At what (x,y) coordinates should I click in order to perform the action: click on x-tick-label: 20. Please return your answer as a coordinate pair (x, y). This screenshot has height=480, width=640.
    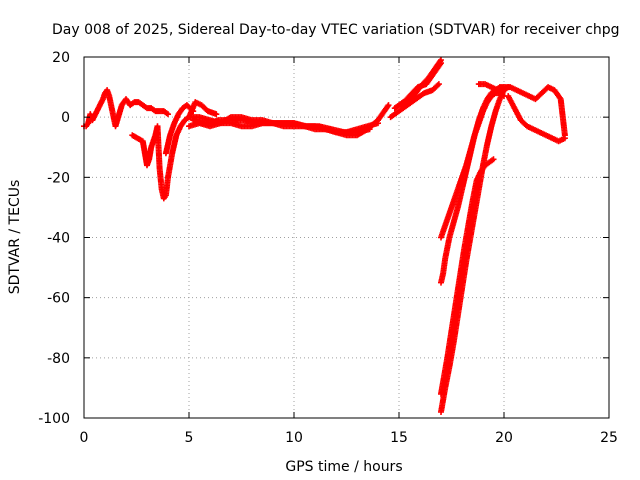
    Looking at the image, I should click on (504, 438).